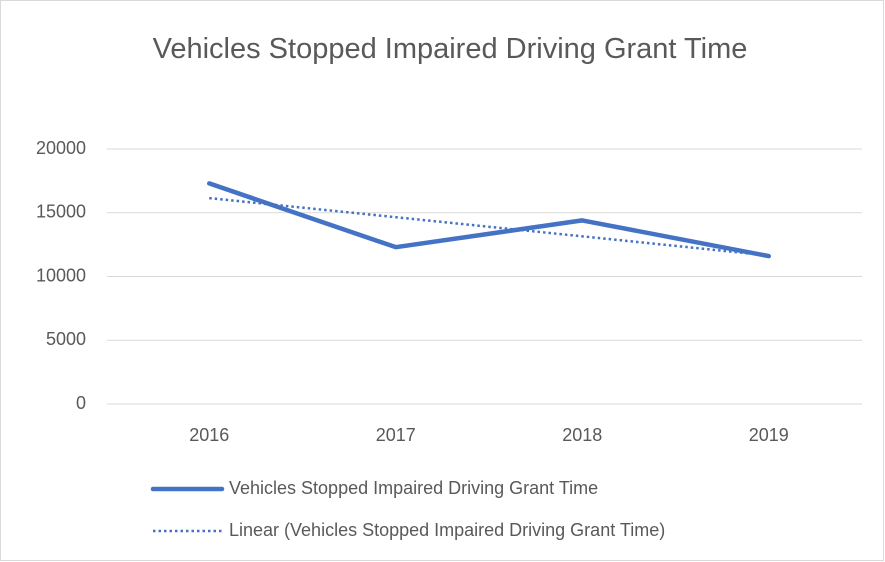  I want to click on data-line, so click(489, 220).